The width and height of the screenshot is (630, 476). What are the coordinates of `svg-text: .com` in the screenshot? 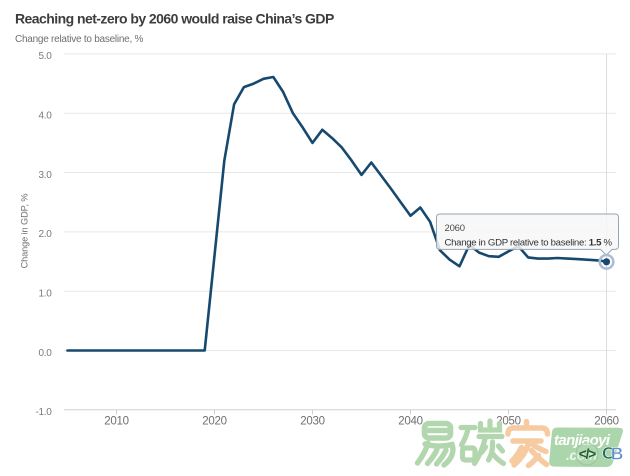 It's located at (581, 455).